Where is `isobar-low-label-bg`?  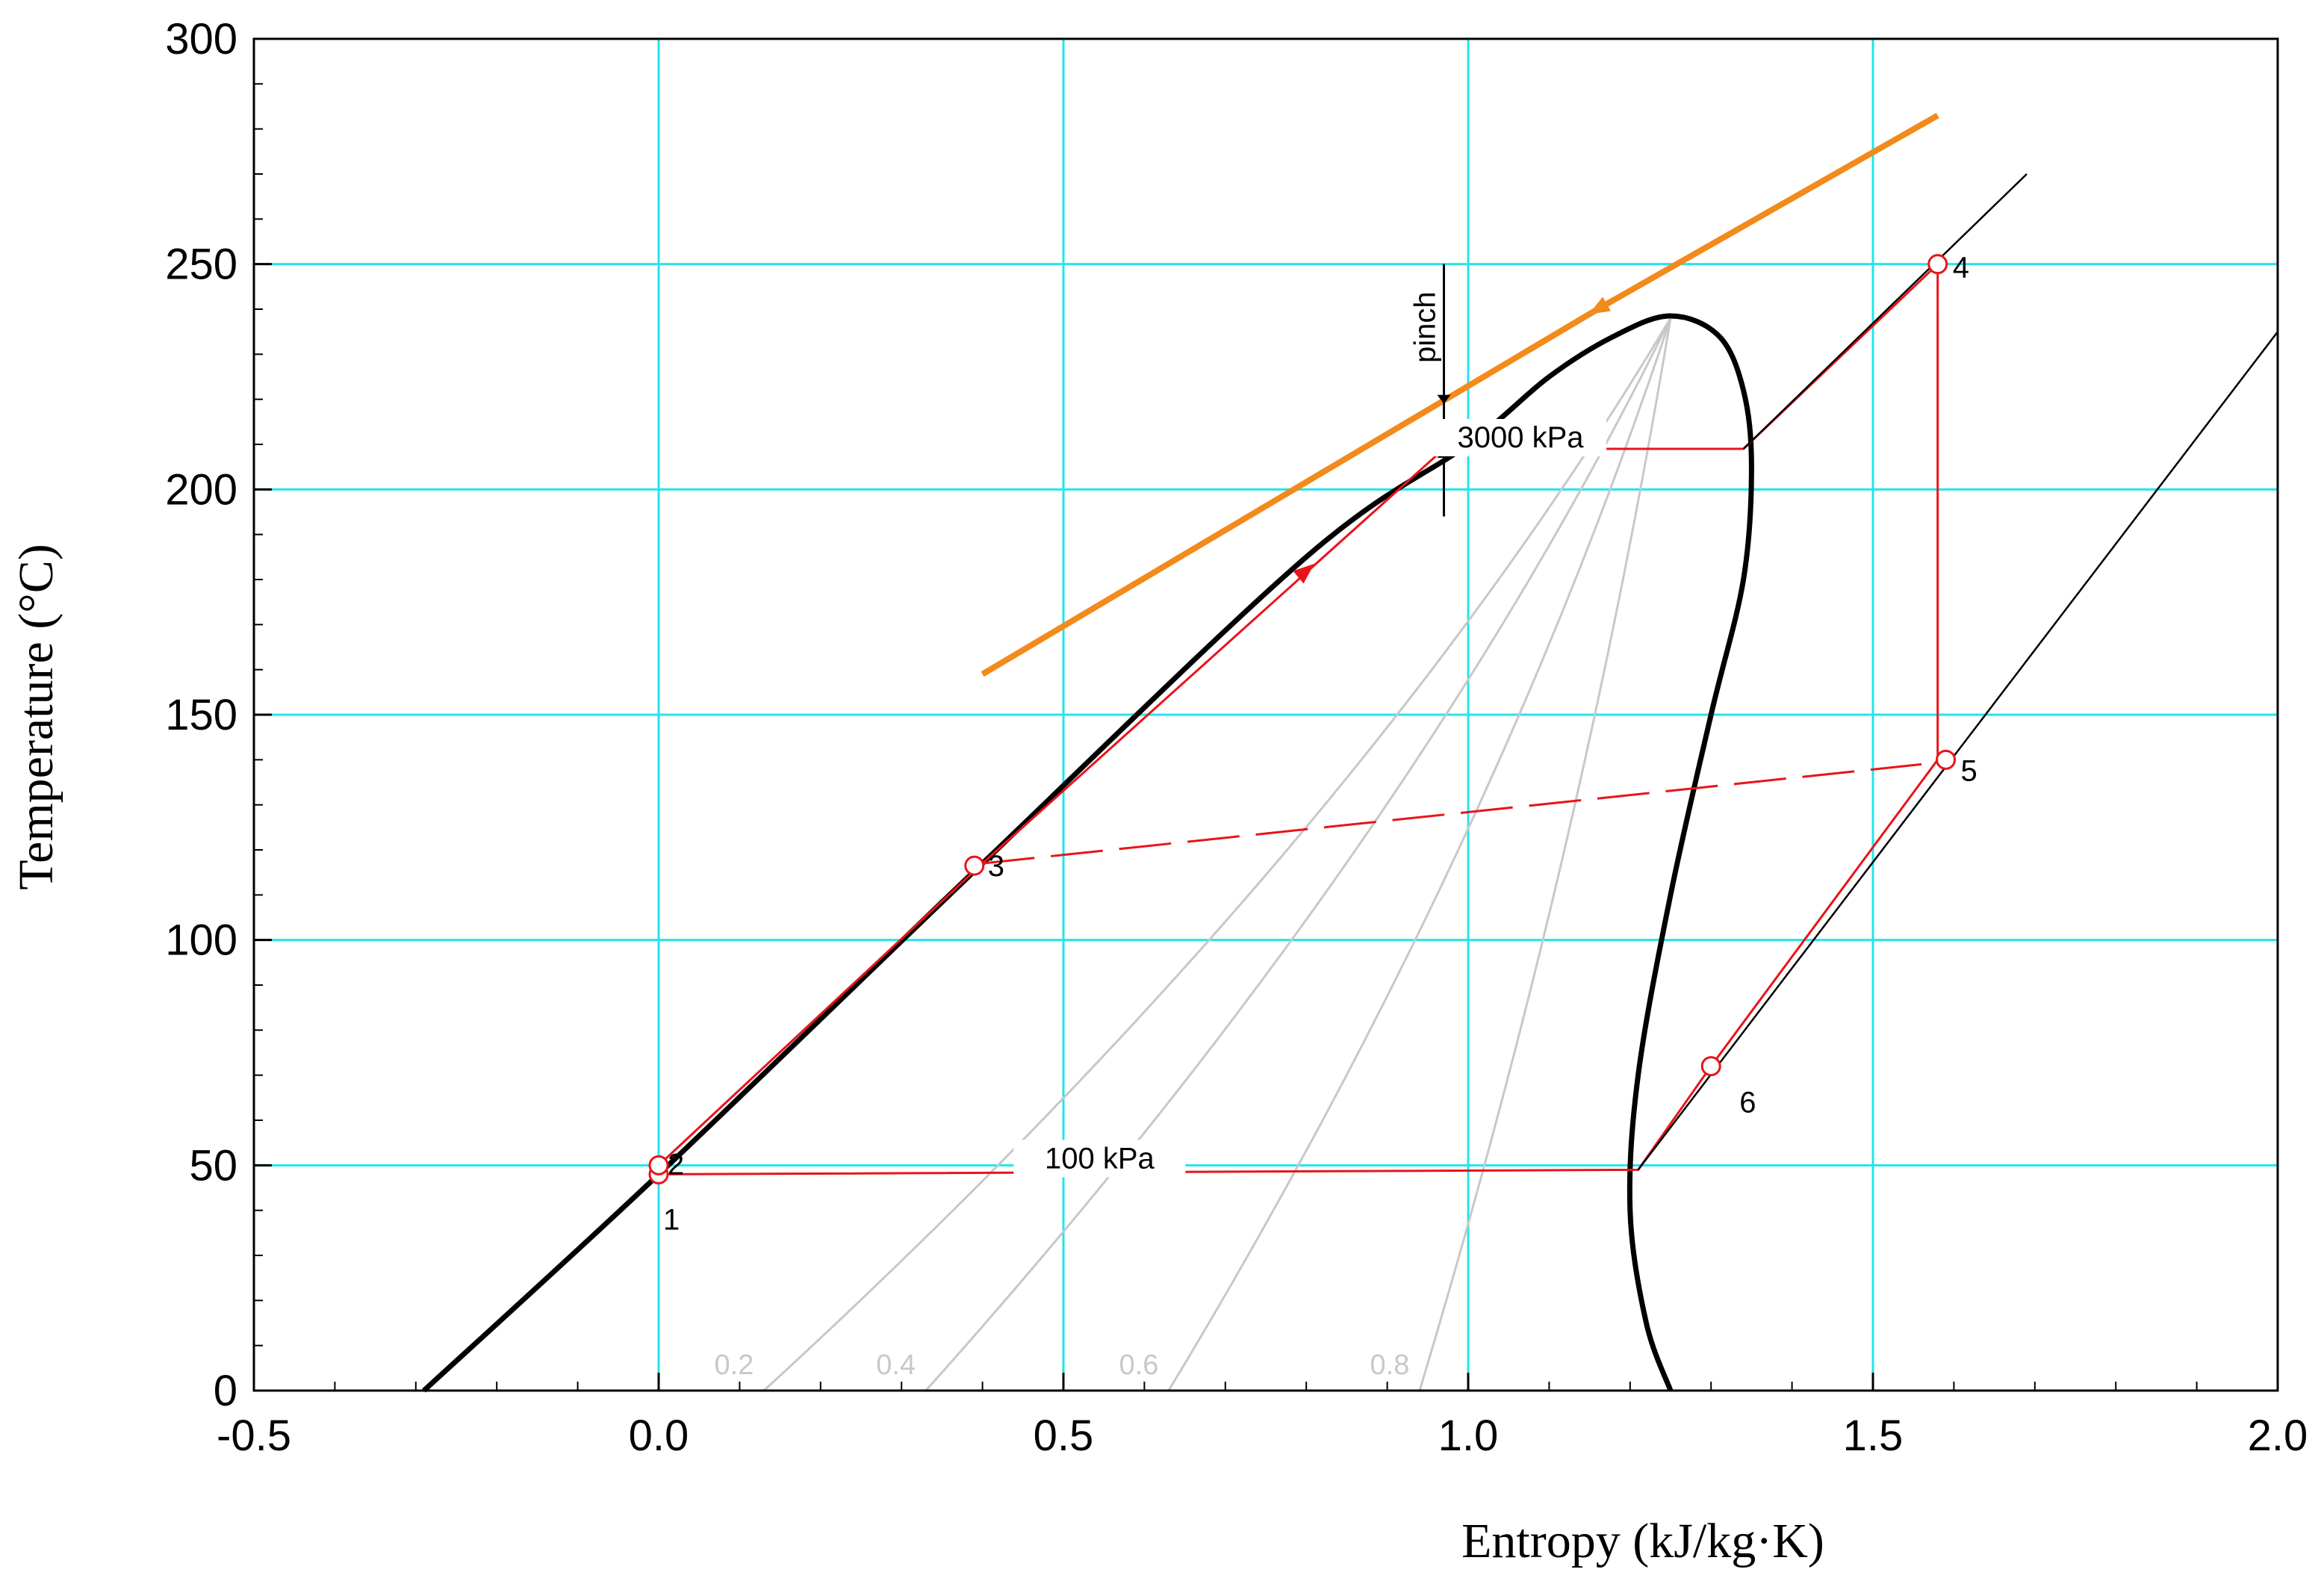 isobar-low-label-bg is located at coordinates (1099, 1159).